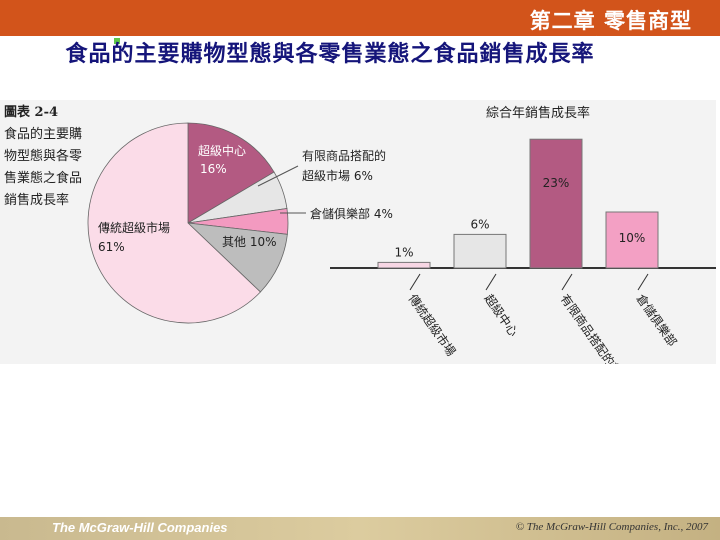  I want to click on pie-label-supercenter: 超級中心, so click(222, 150).